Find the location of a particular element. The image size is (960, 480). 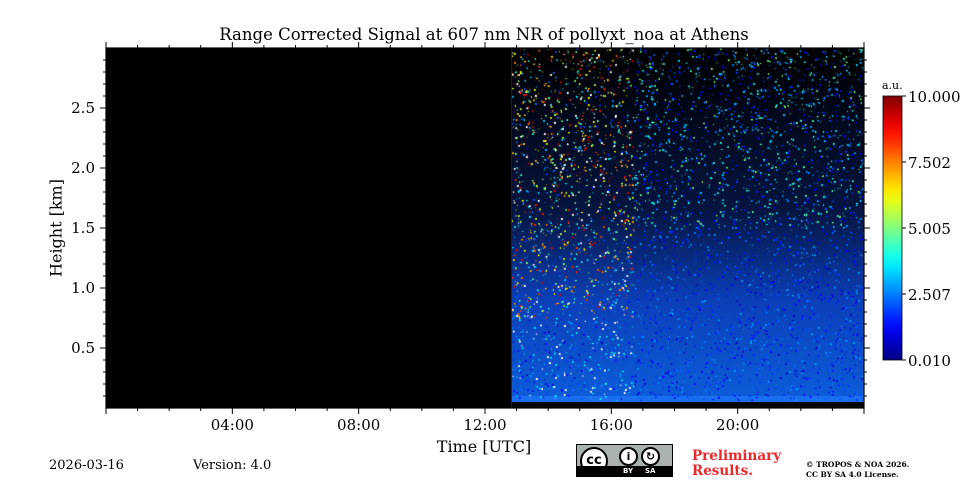

preliminary-line-1: Preliminary is located at coordinates (737, 456).